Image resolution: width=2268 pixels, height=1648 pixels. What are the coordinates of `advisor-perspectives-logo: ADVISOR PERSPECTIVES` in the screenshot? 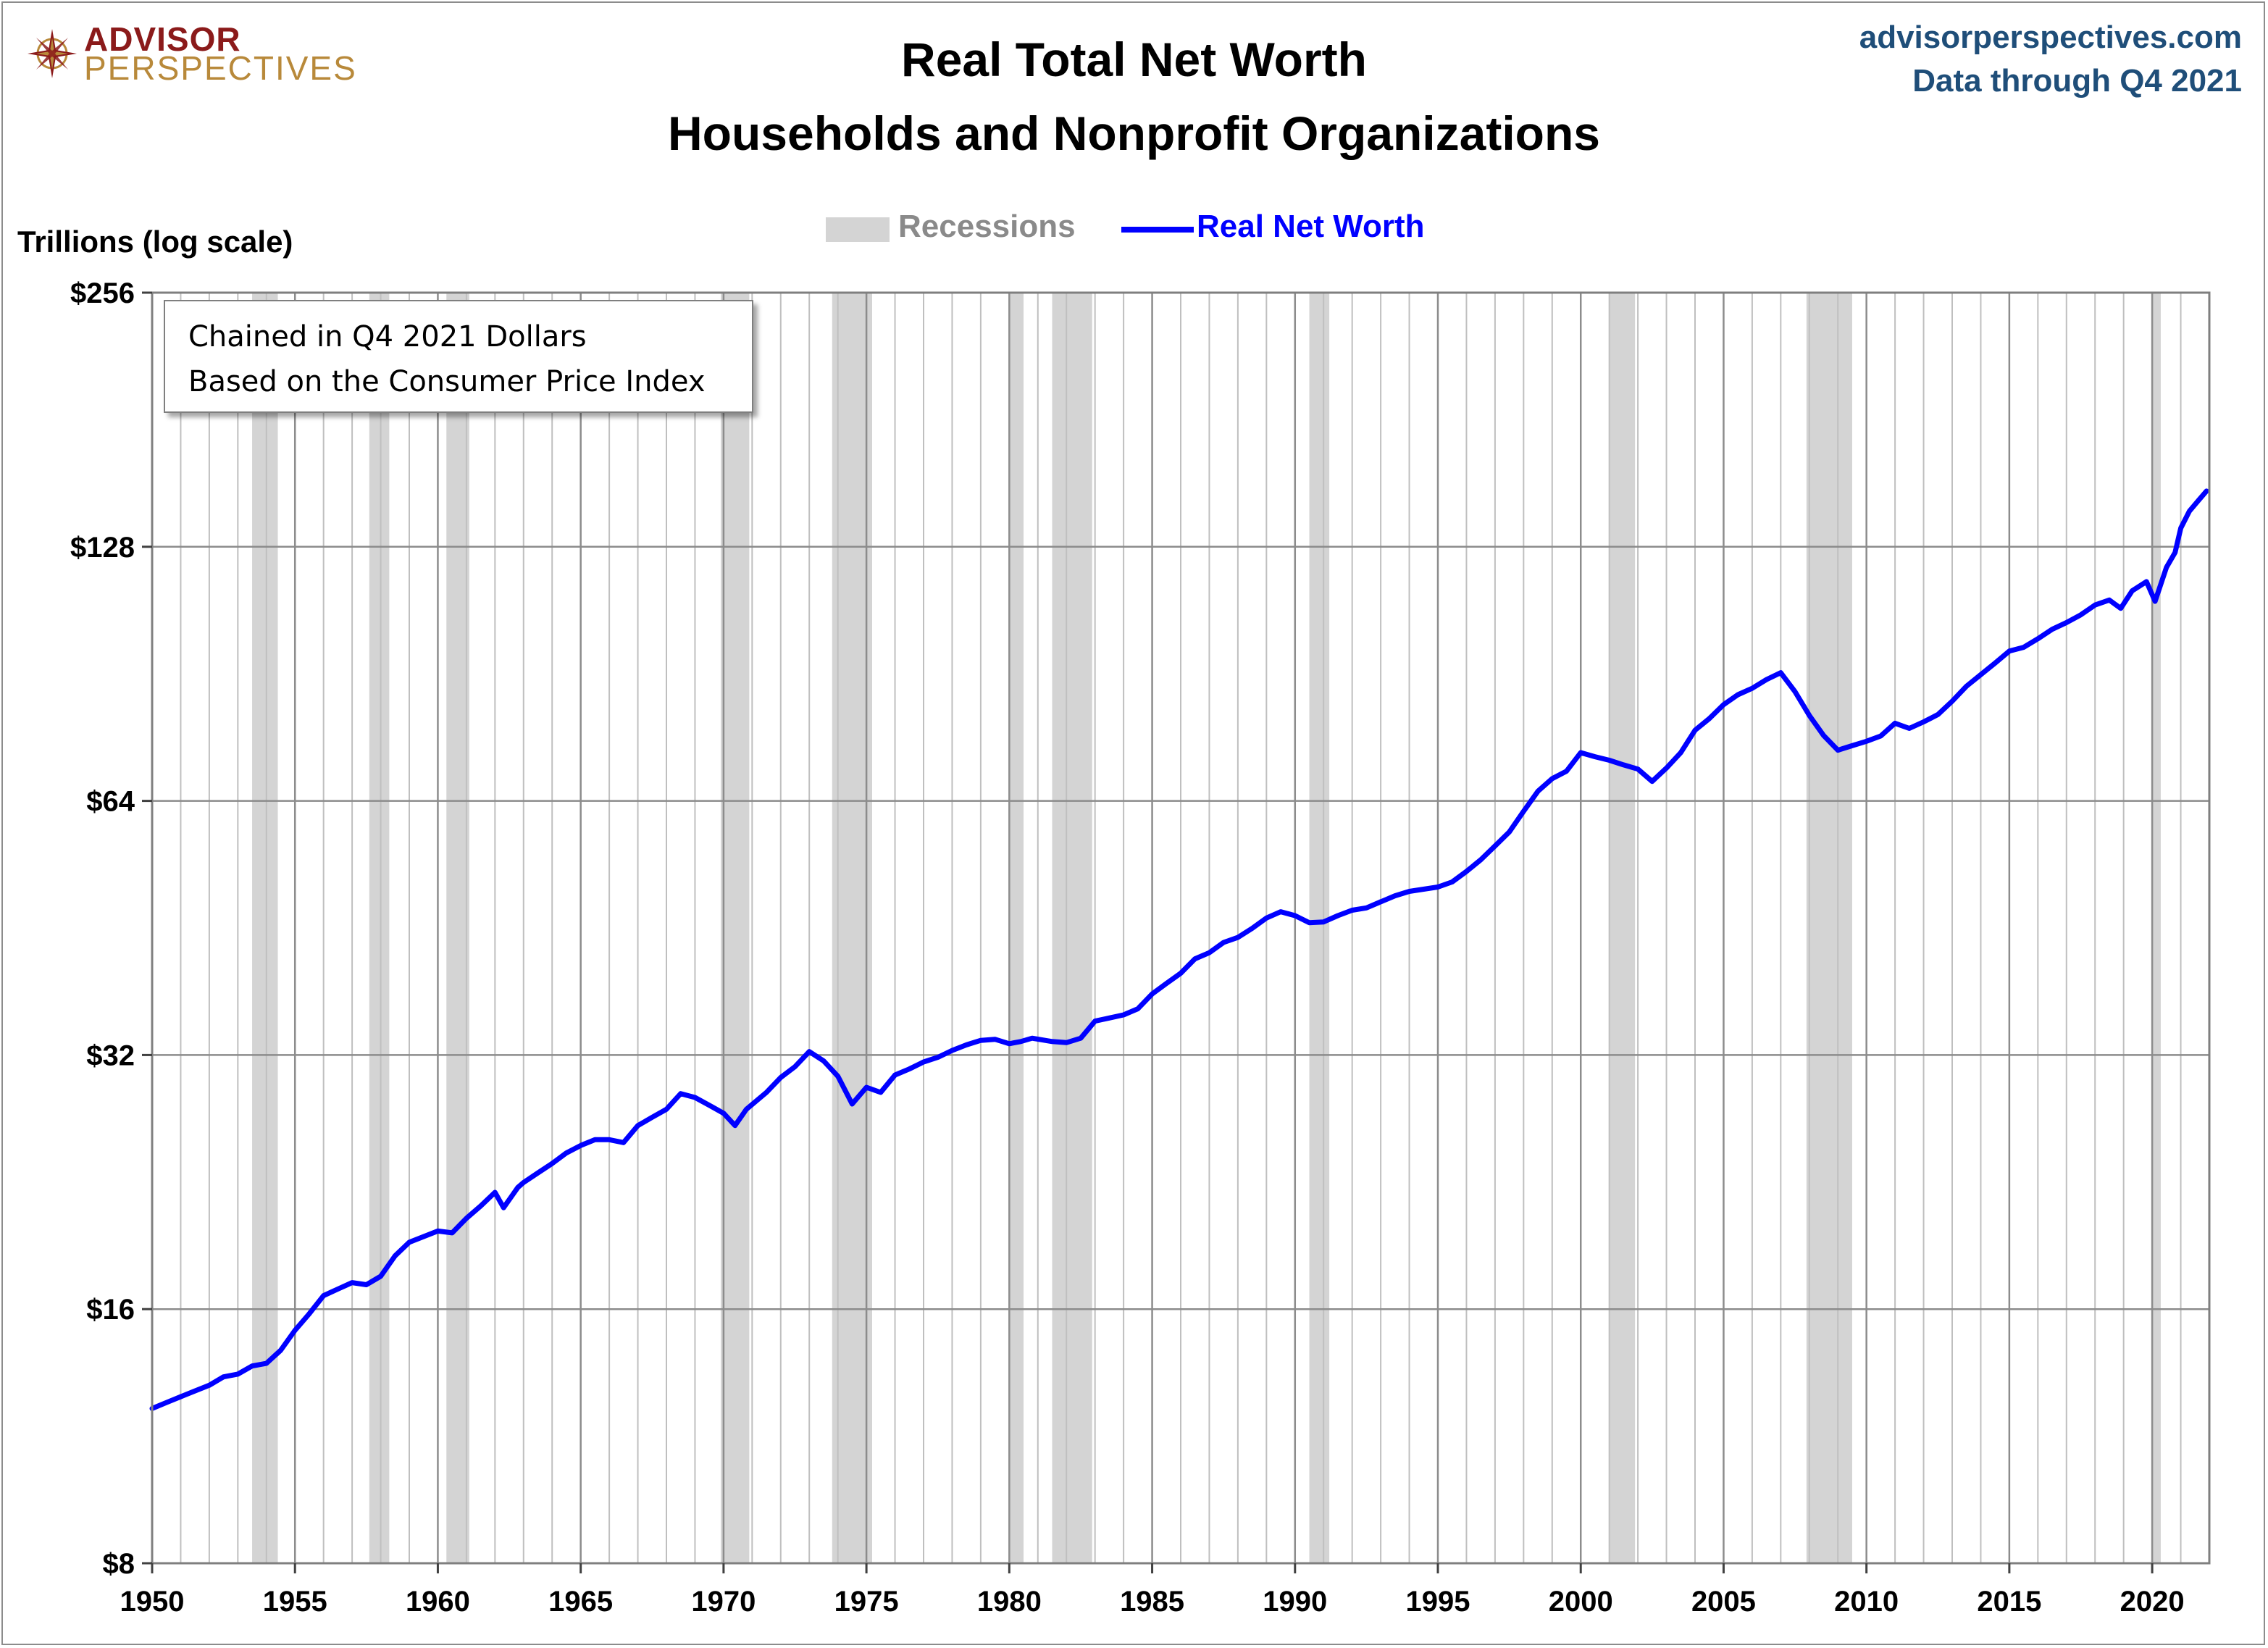 It's located at (191, 53).